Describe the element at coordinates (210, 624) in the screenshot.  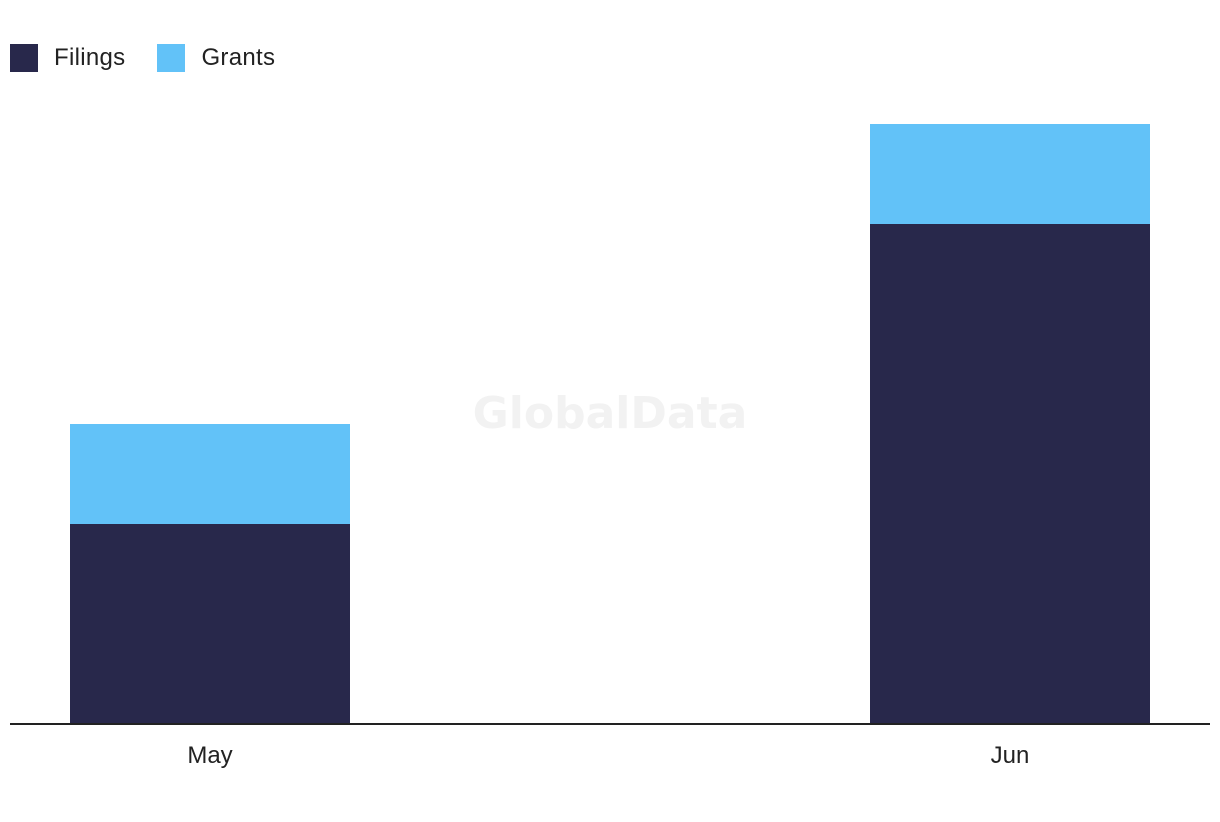
I see `bar-filings-may` at that location.